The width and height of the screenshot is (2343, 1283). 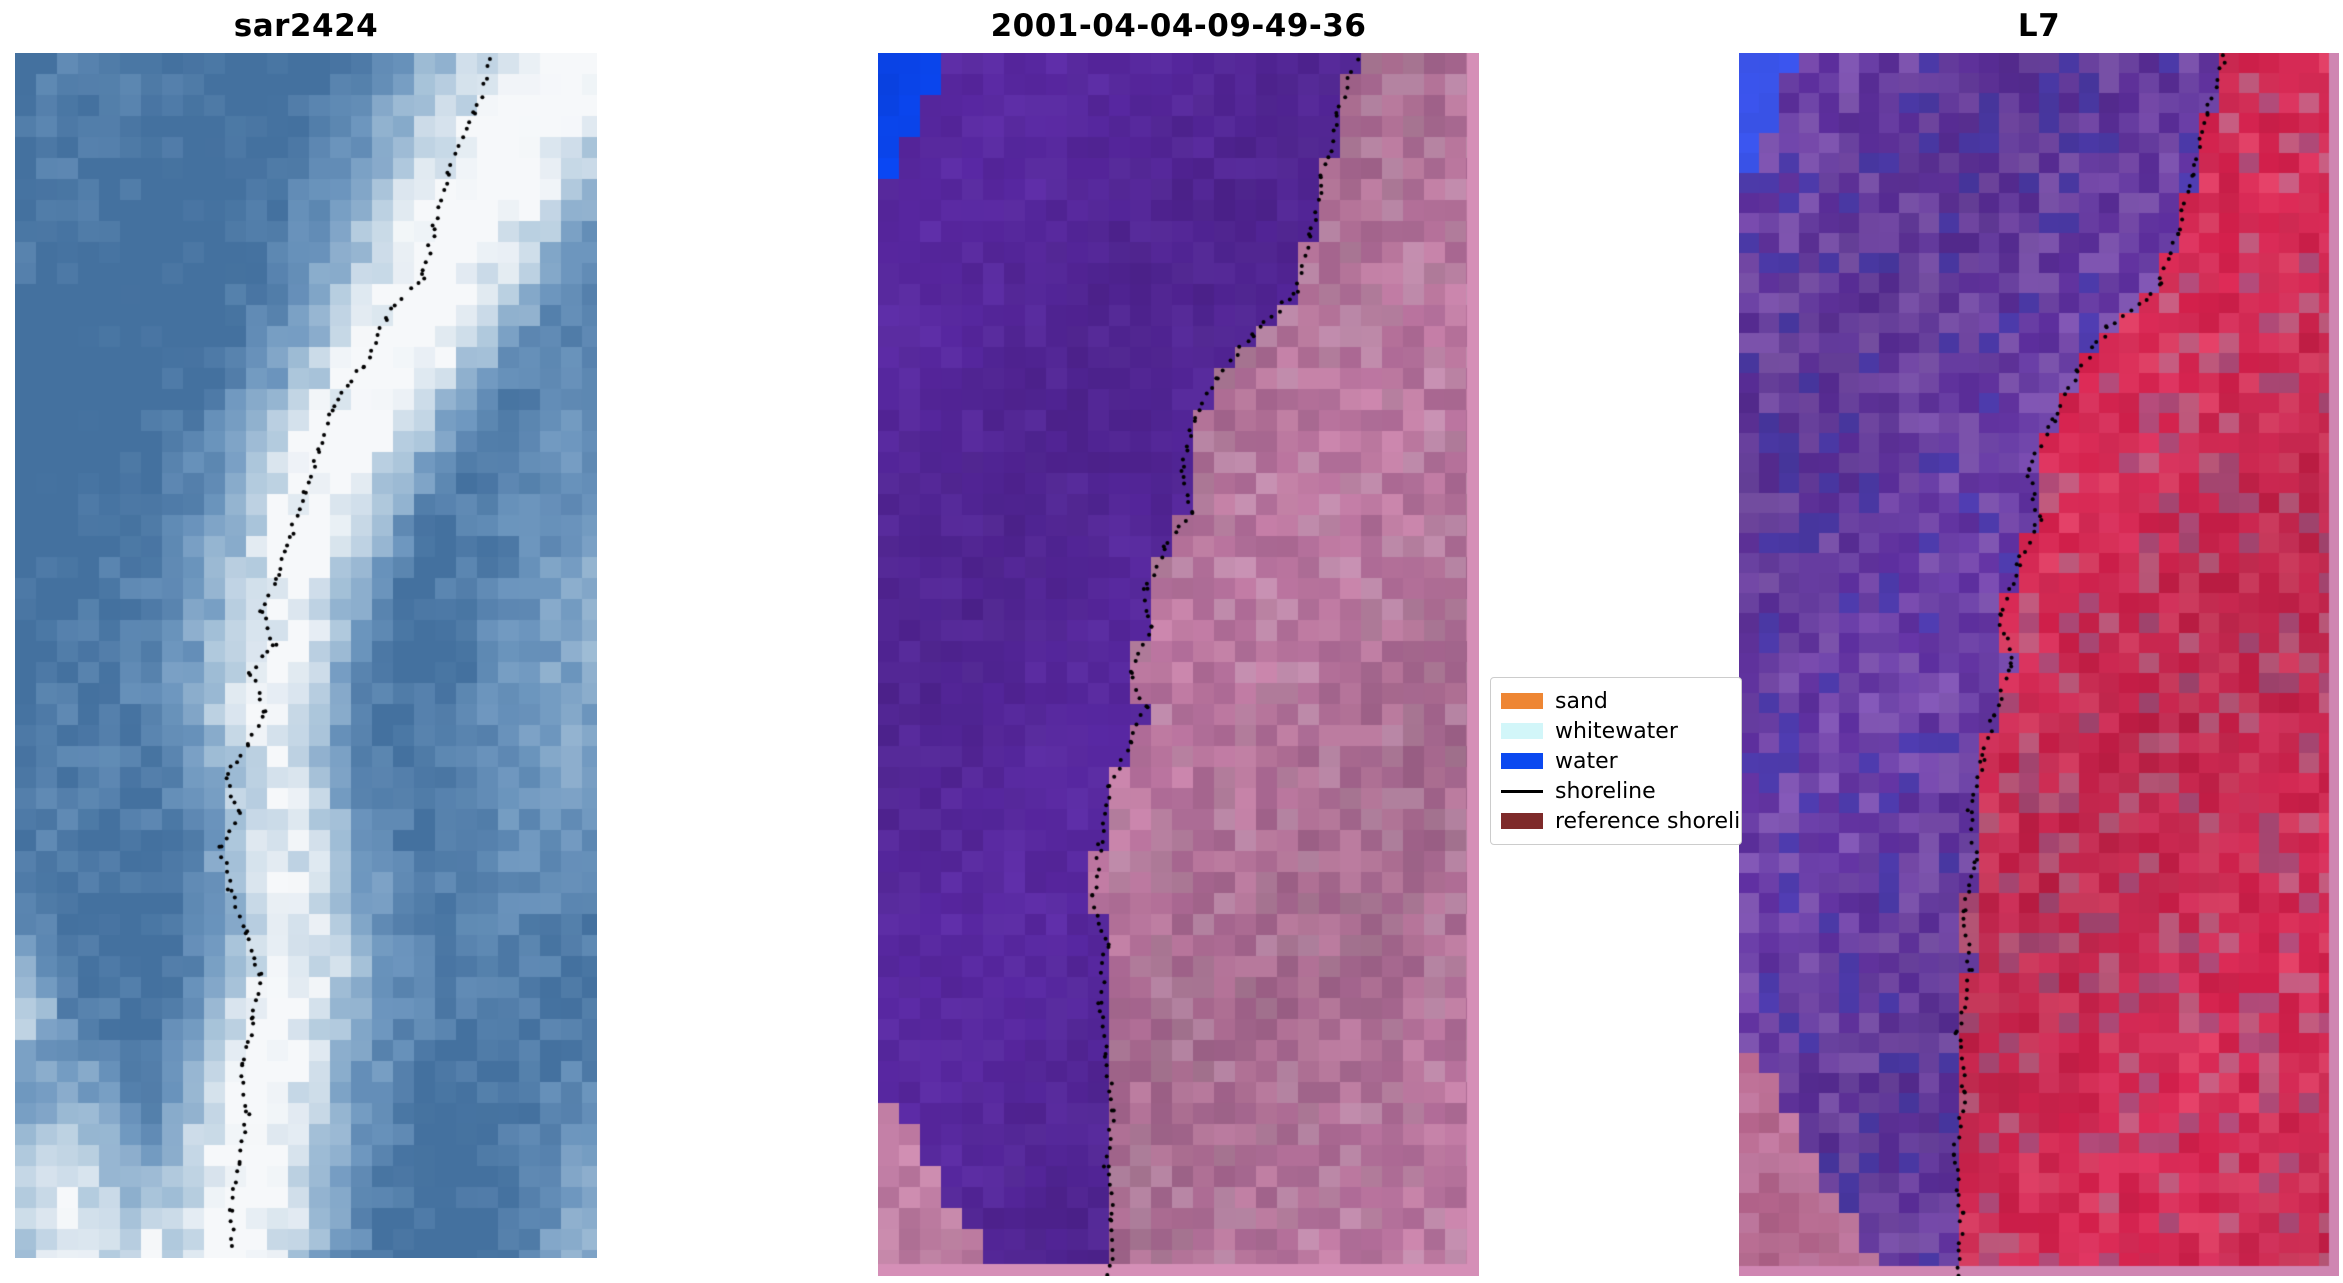 What do you see at coordinates (1586, 761) in the screenshot?
I see `legend-label-water: water` at bounding box center [1586, 761].